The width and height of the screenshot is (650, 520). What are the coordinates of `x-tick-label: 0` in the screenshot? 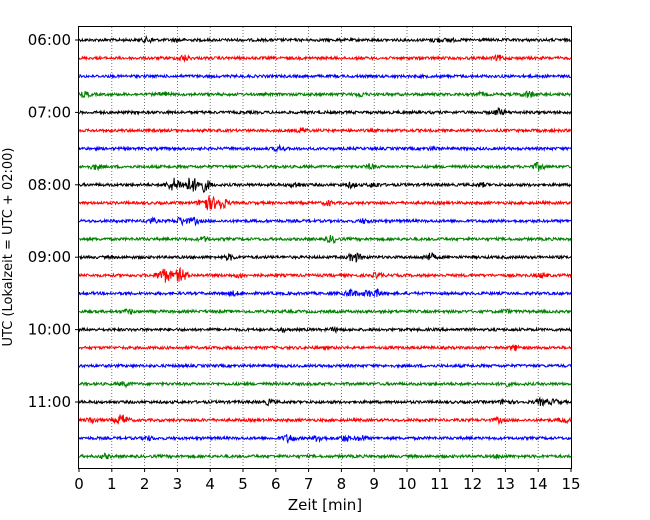 It's located at (79, 484).